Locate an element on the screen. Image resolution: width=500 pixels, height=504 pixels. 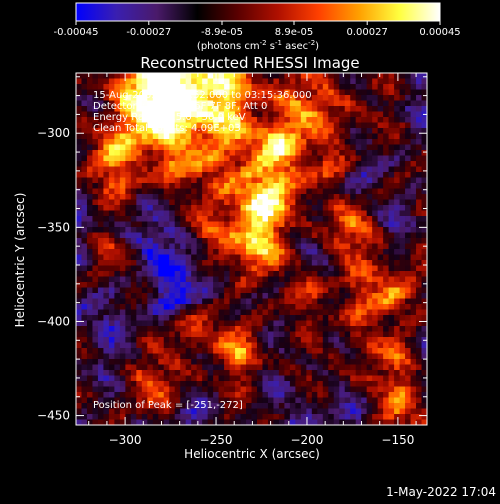
colorbar is located at coordinates (258, 12).